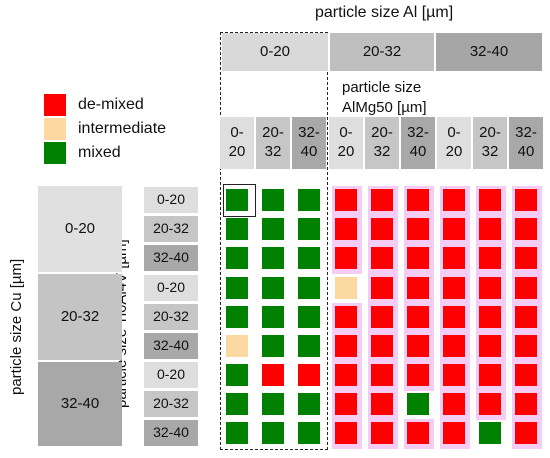  What do you see at coordinates (454, 258) in the screenshot?
I see `cell-demixed-r2-c6` at bounding box center [454, 258].